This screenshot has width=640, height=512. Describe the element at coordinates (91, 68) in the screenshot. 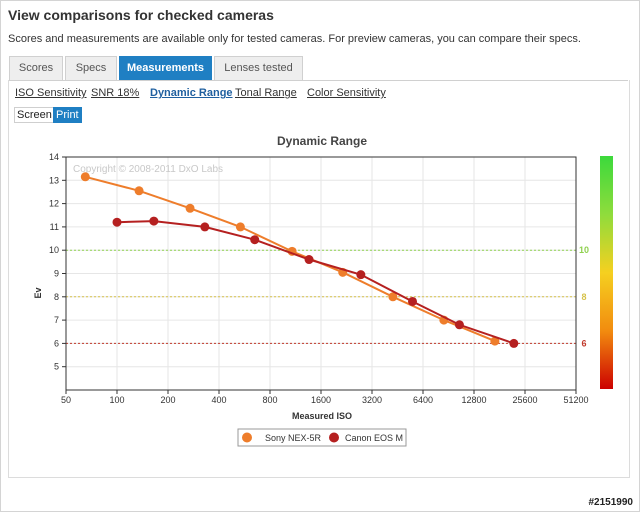

I see `tab-specs: Specs` at that location.